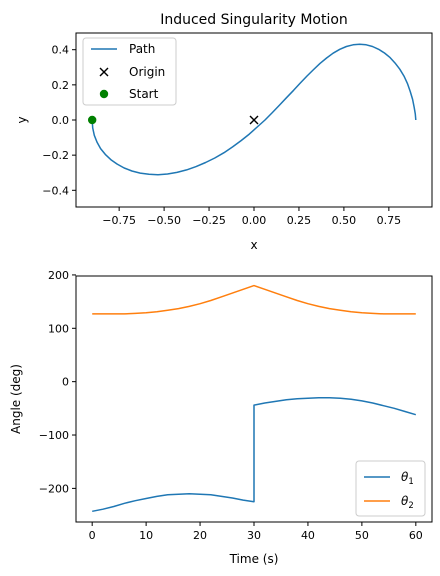 Image resolution: width=440 pixels, height=576 pixels. I want to click on legend: θ1 θ2, so click(390, 488).